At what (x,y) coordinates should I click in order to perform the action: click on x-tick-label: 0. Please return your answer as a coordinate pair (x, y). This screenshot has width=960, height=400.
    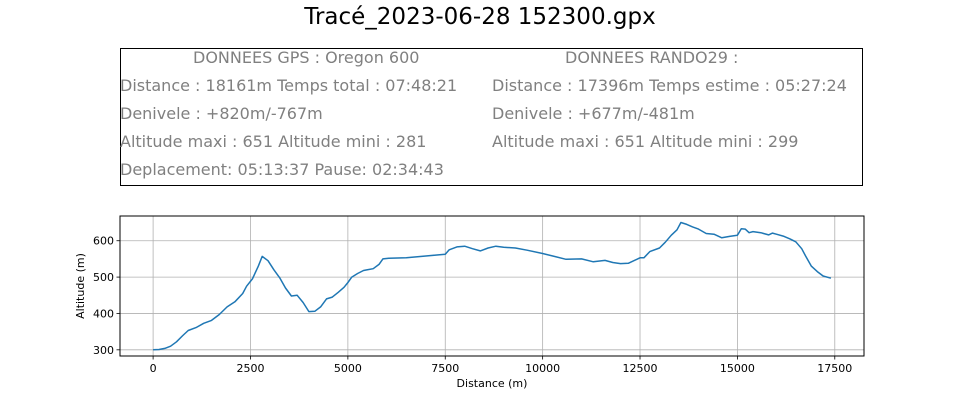
    Looking at the image, I should click on (153, 368).